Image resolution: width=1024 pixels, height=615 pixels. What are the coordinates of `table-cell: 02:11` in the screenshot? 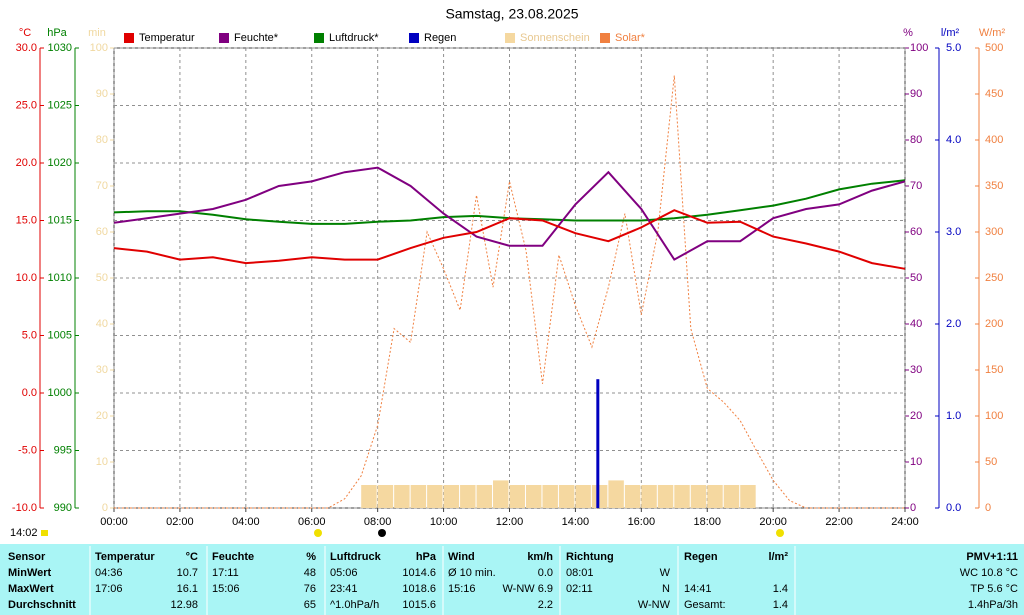 It's located at (579, 589).